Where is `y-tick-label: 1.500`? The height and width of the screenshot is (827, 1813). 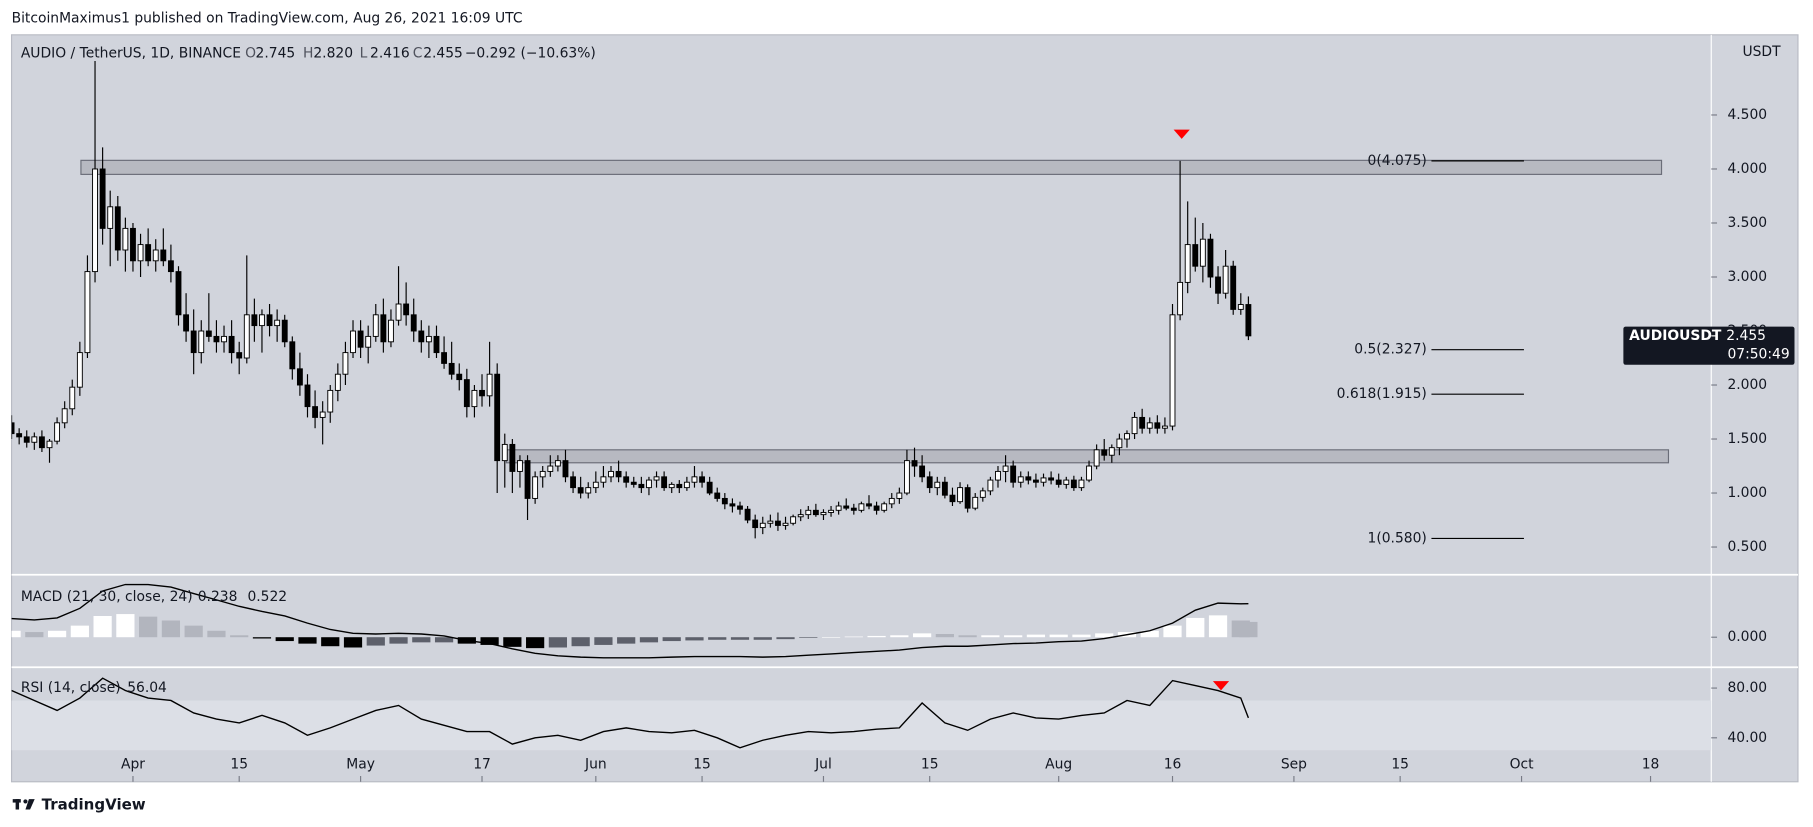
y-tick-label: 1.500 is located at coordinates (1747, 439).